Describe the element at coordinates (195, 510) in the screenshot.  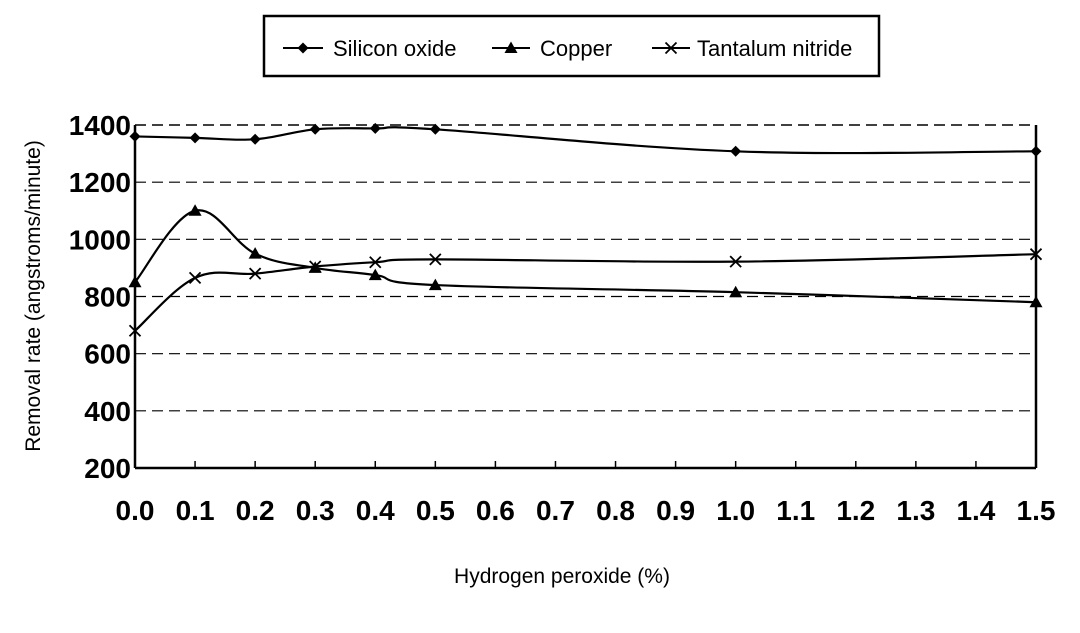
I see `x-tick-label: 0.1` at that location.